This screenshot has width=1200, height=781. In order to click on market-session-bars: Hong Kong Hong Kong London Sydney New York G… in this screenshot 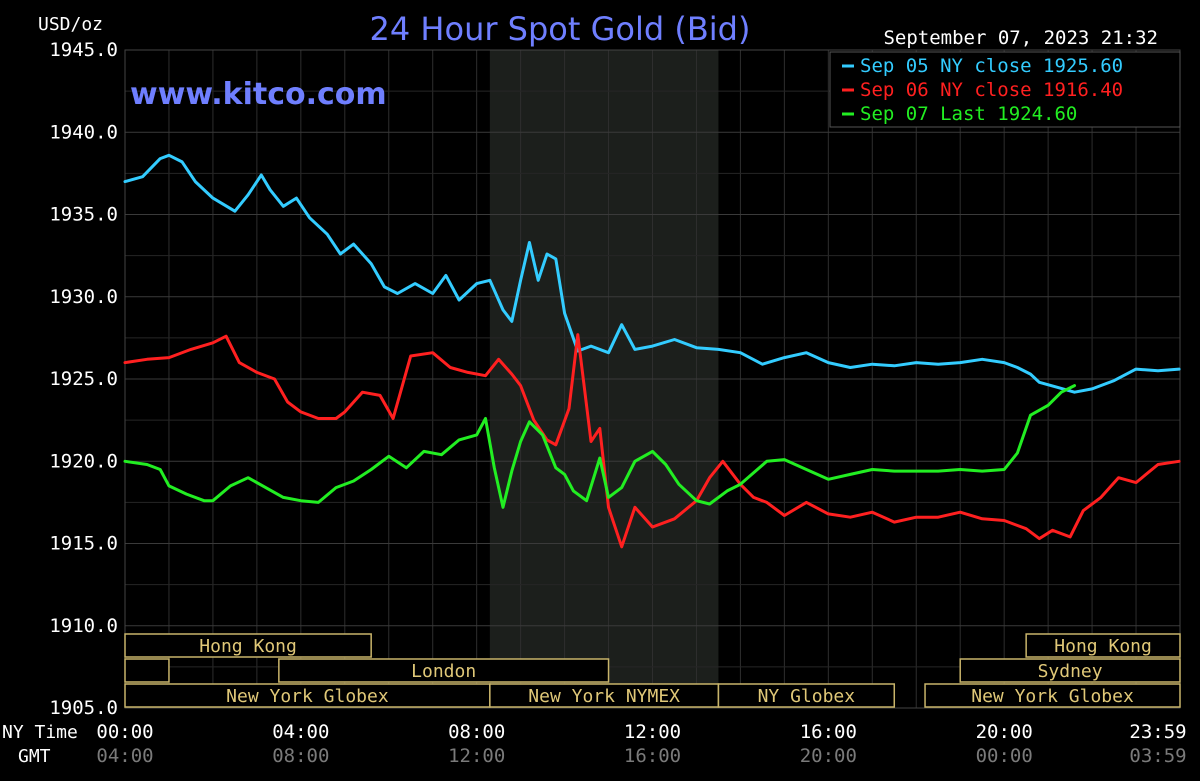, I will do `click(652, 670)`.